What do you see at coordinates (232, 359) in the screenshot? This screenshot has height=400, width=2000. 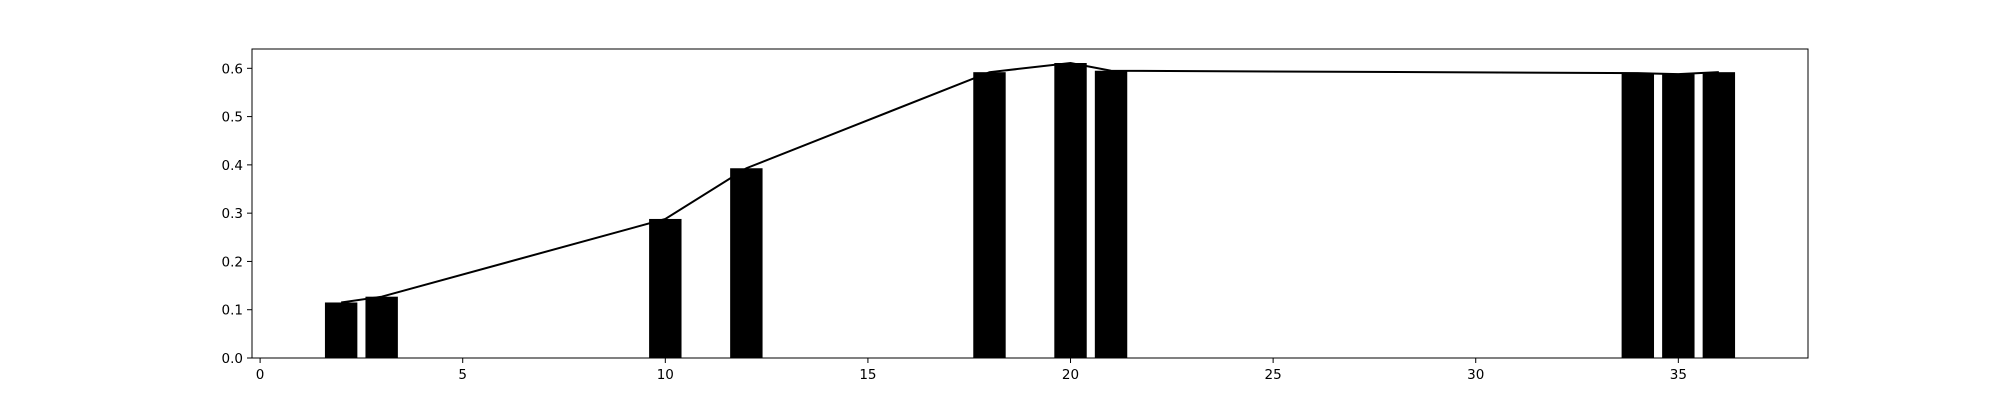 I see `y-tick-label: 0.0` at bounding box center [232, 359].